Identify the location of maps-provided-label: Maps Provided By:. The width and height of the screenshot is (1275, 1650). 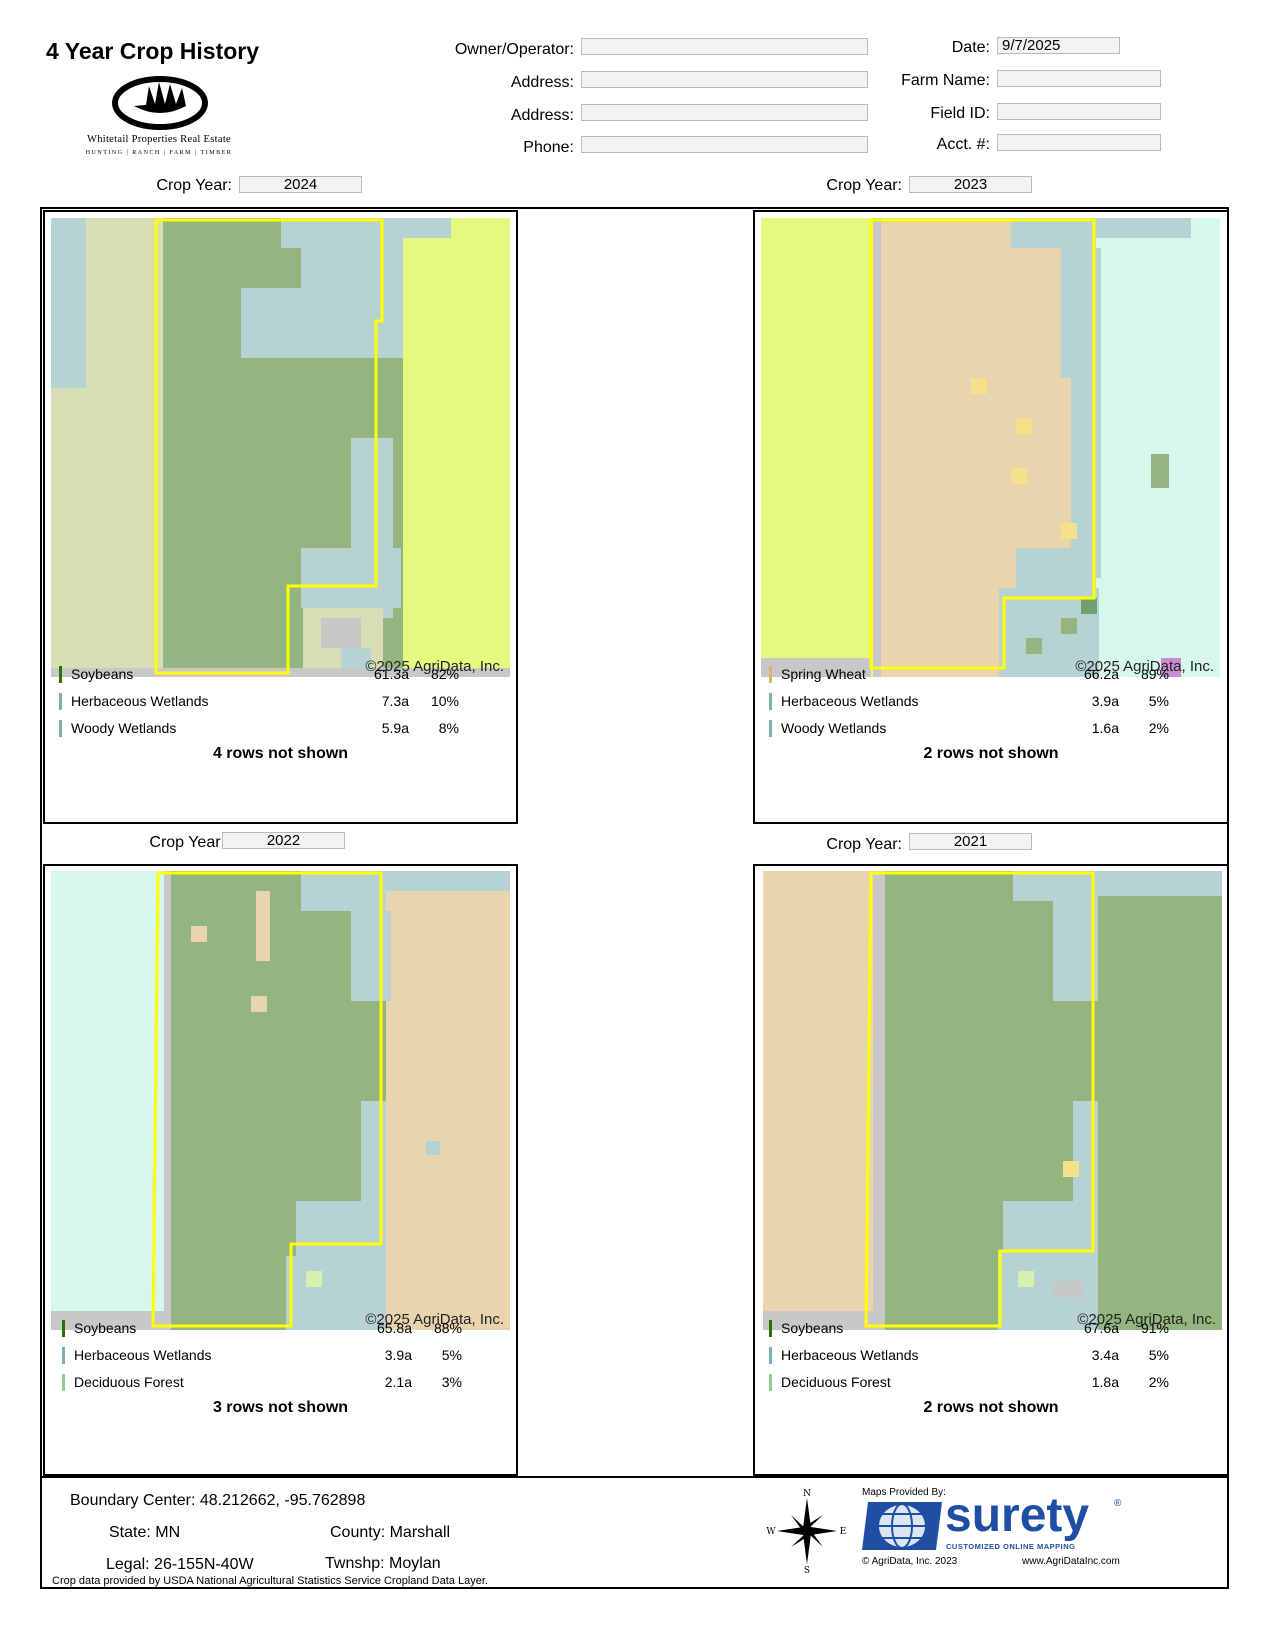
(904, 1492).